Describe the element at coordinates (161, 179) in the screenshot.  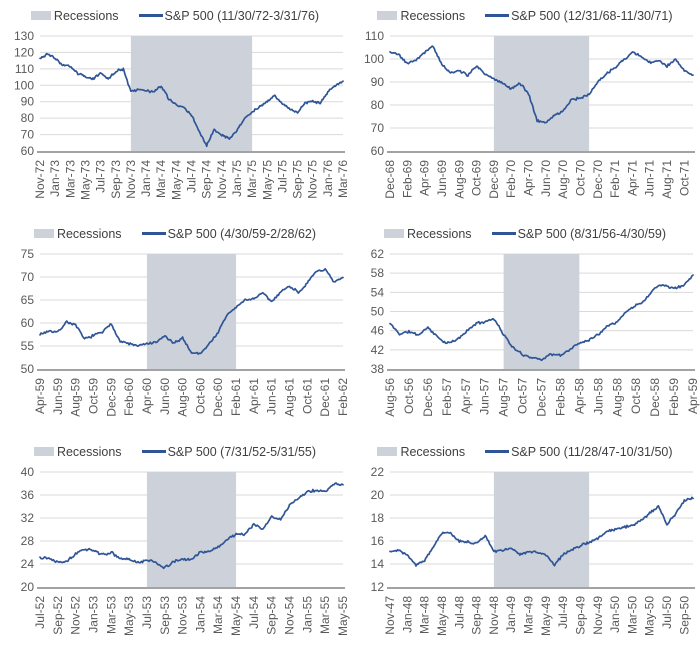
I see `svg-text: Mar-74` at that location.